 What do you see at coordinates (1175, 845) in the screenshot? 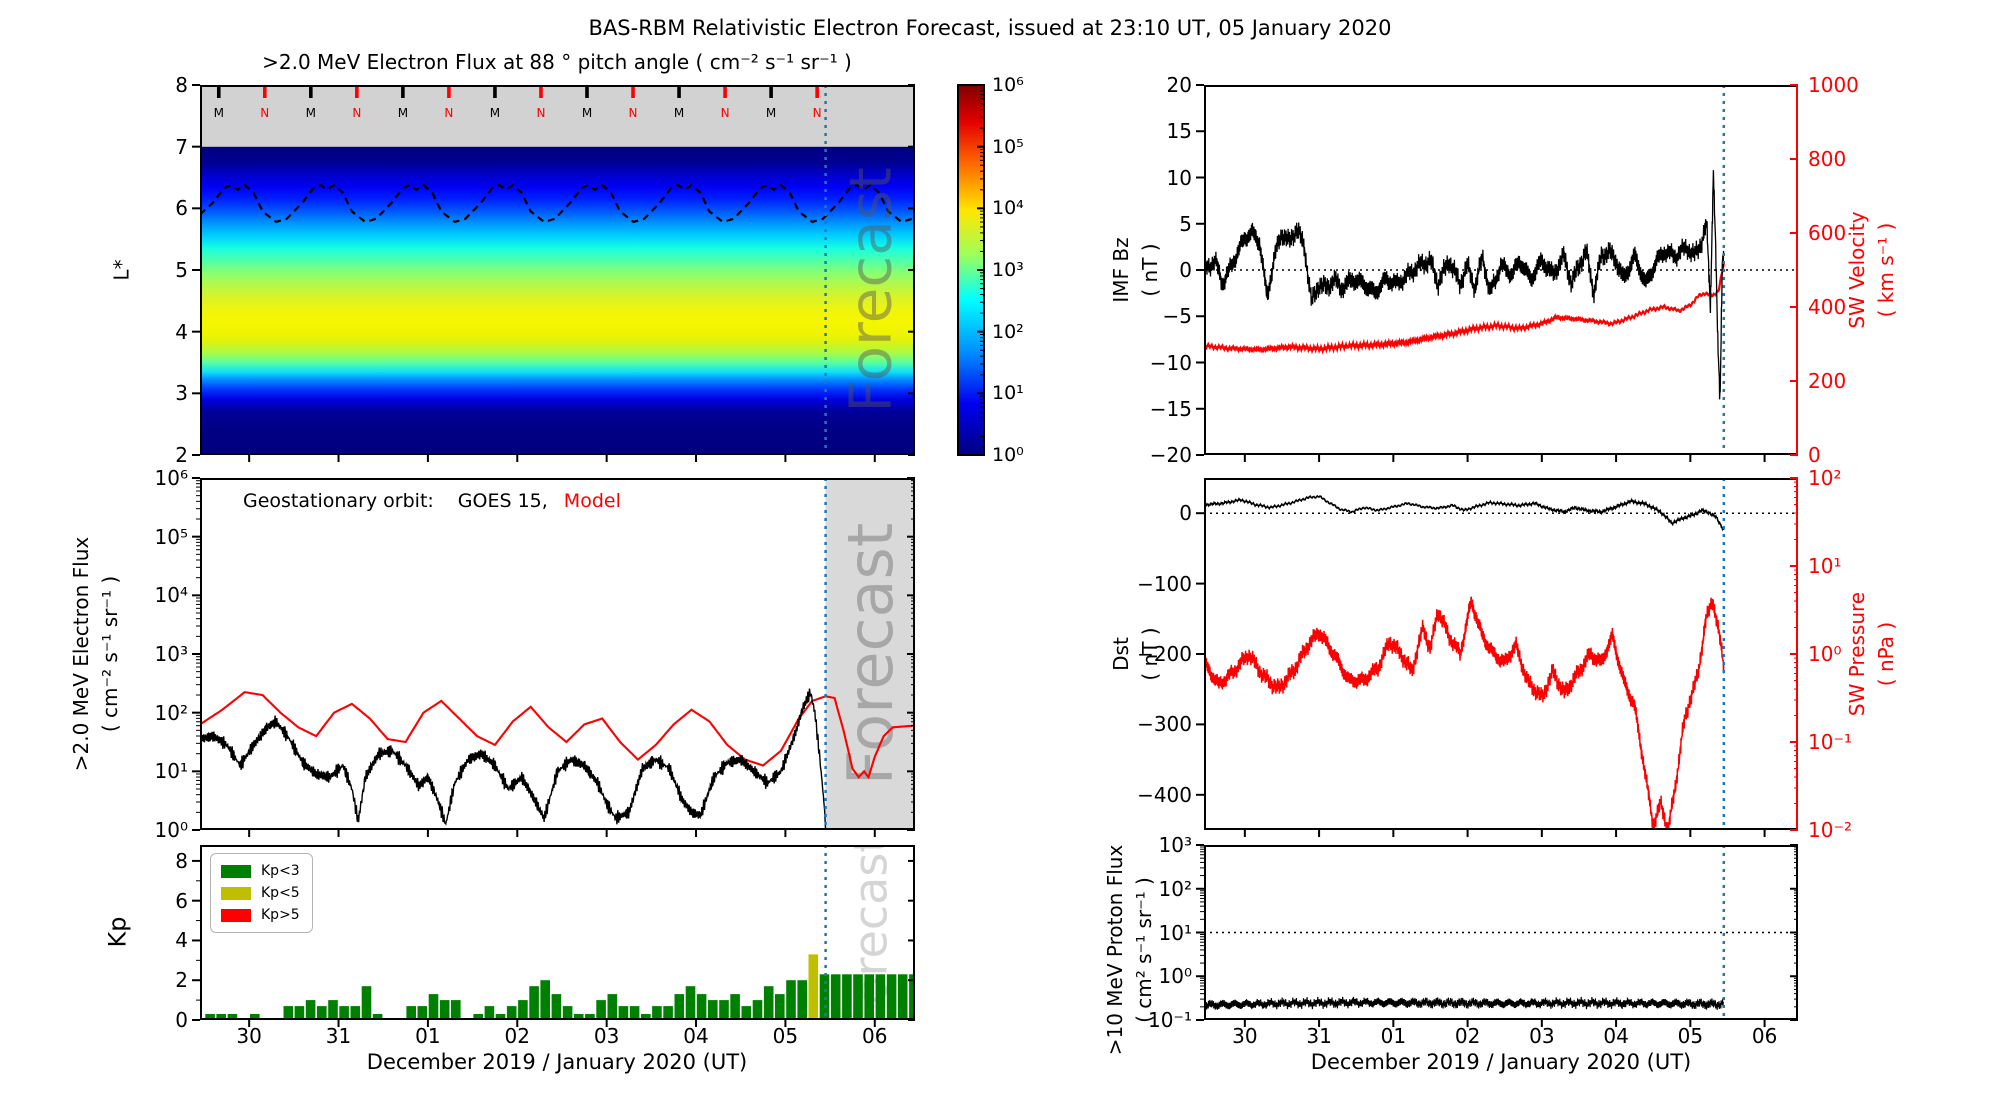
I see `proton-tick-label: 10³` at bounding box center [1175, 845].